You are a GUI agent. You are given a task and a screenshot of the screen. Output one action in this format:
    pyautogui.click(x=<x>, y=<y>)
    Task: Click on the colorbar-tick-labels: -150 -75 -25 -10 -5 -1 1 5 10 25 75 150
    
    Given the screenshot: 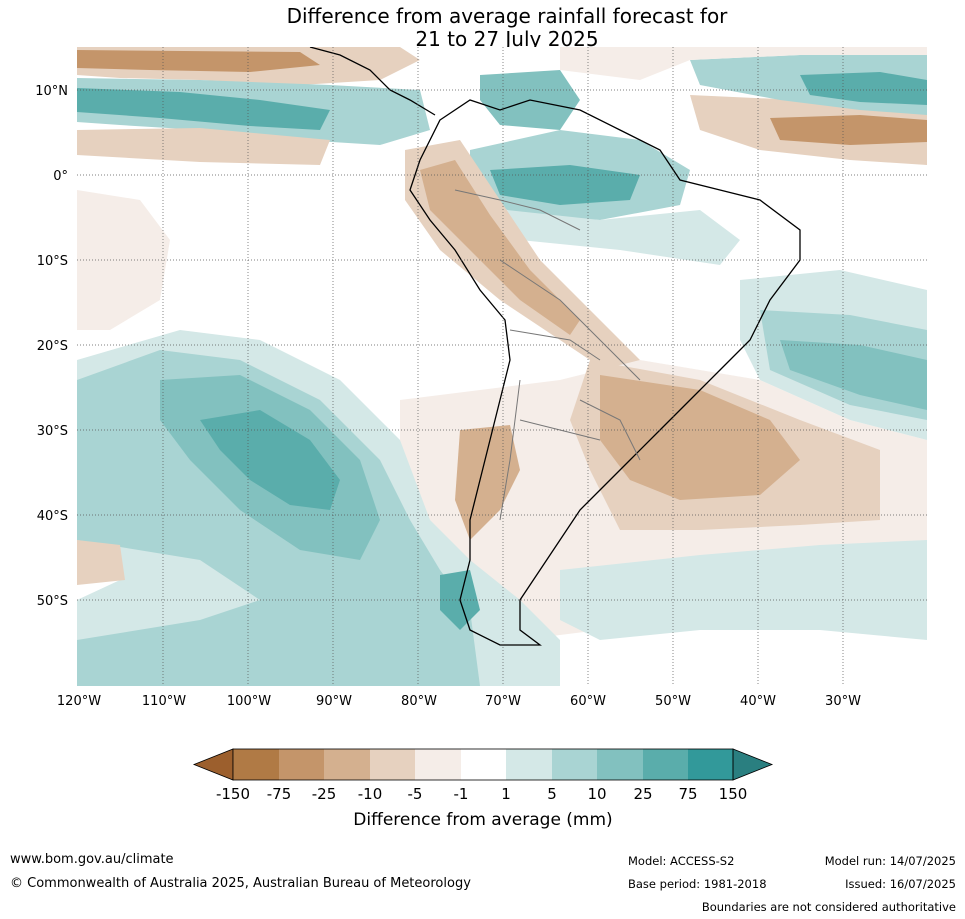 What is the action you would take?
    pyautogui.click(x=481, y=794)
    